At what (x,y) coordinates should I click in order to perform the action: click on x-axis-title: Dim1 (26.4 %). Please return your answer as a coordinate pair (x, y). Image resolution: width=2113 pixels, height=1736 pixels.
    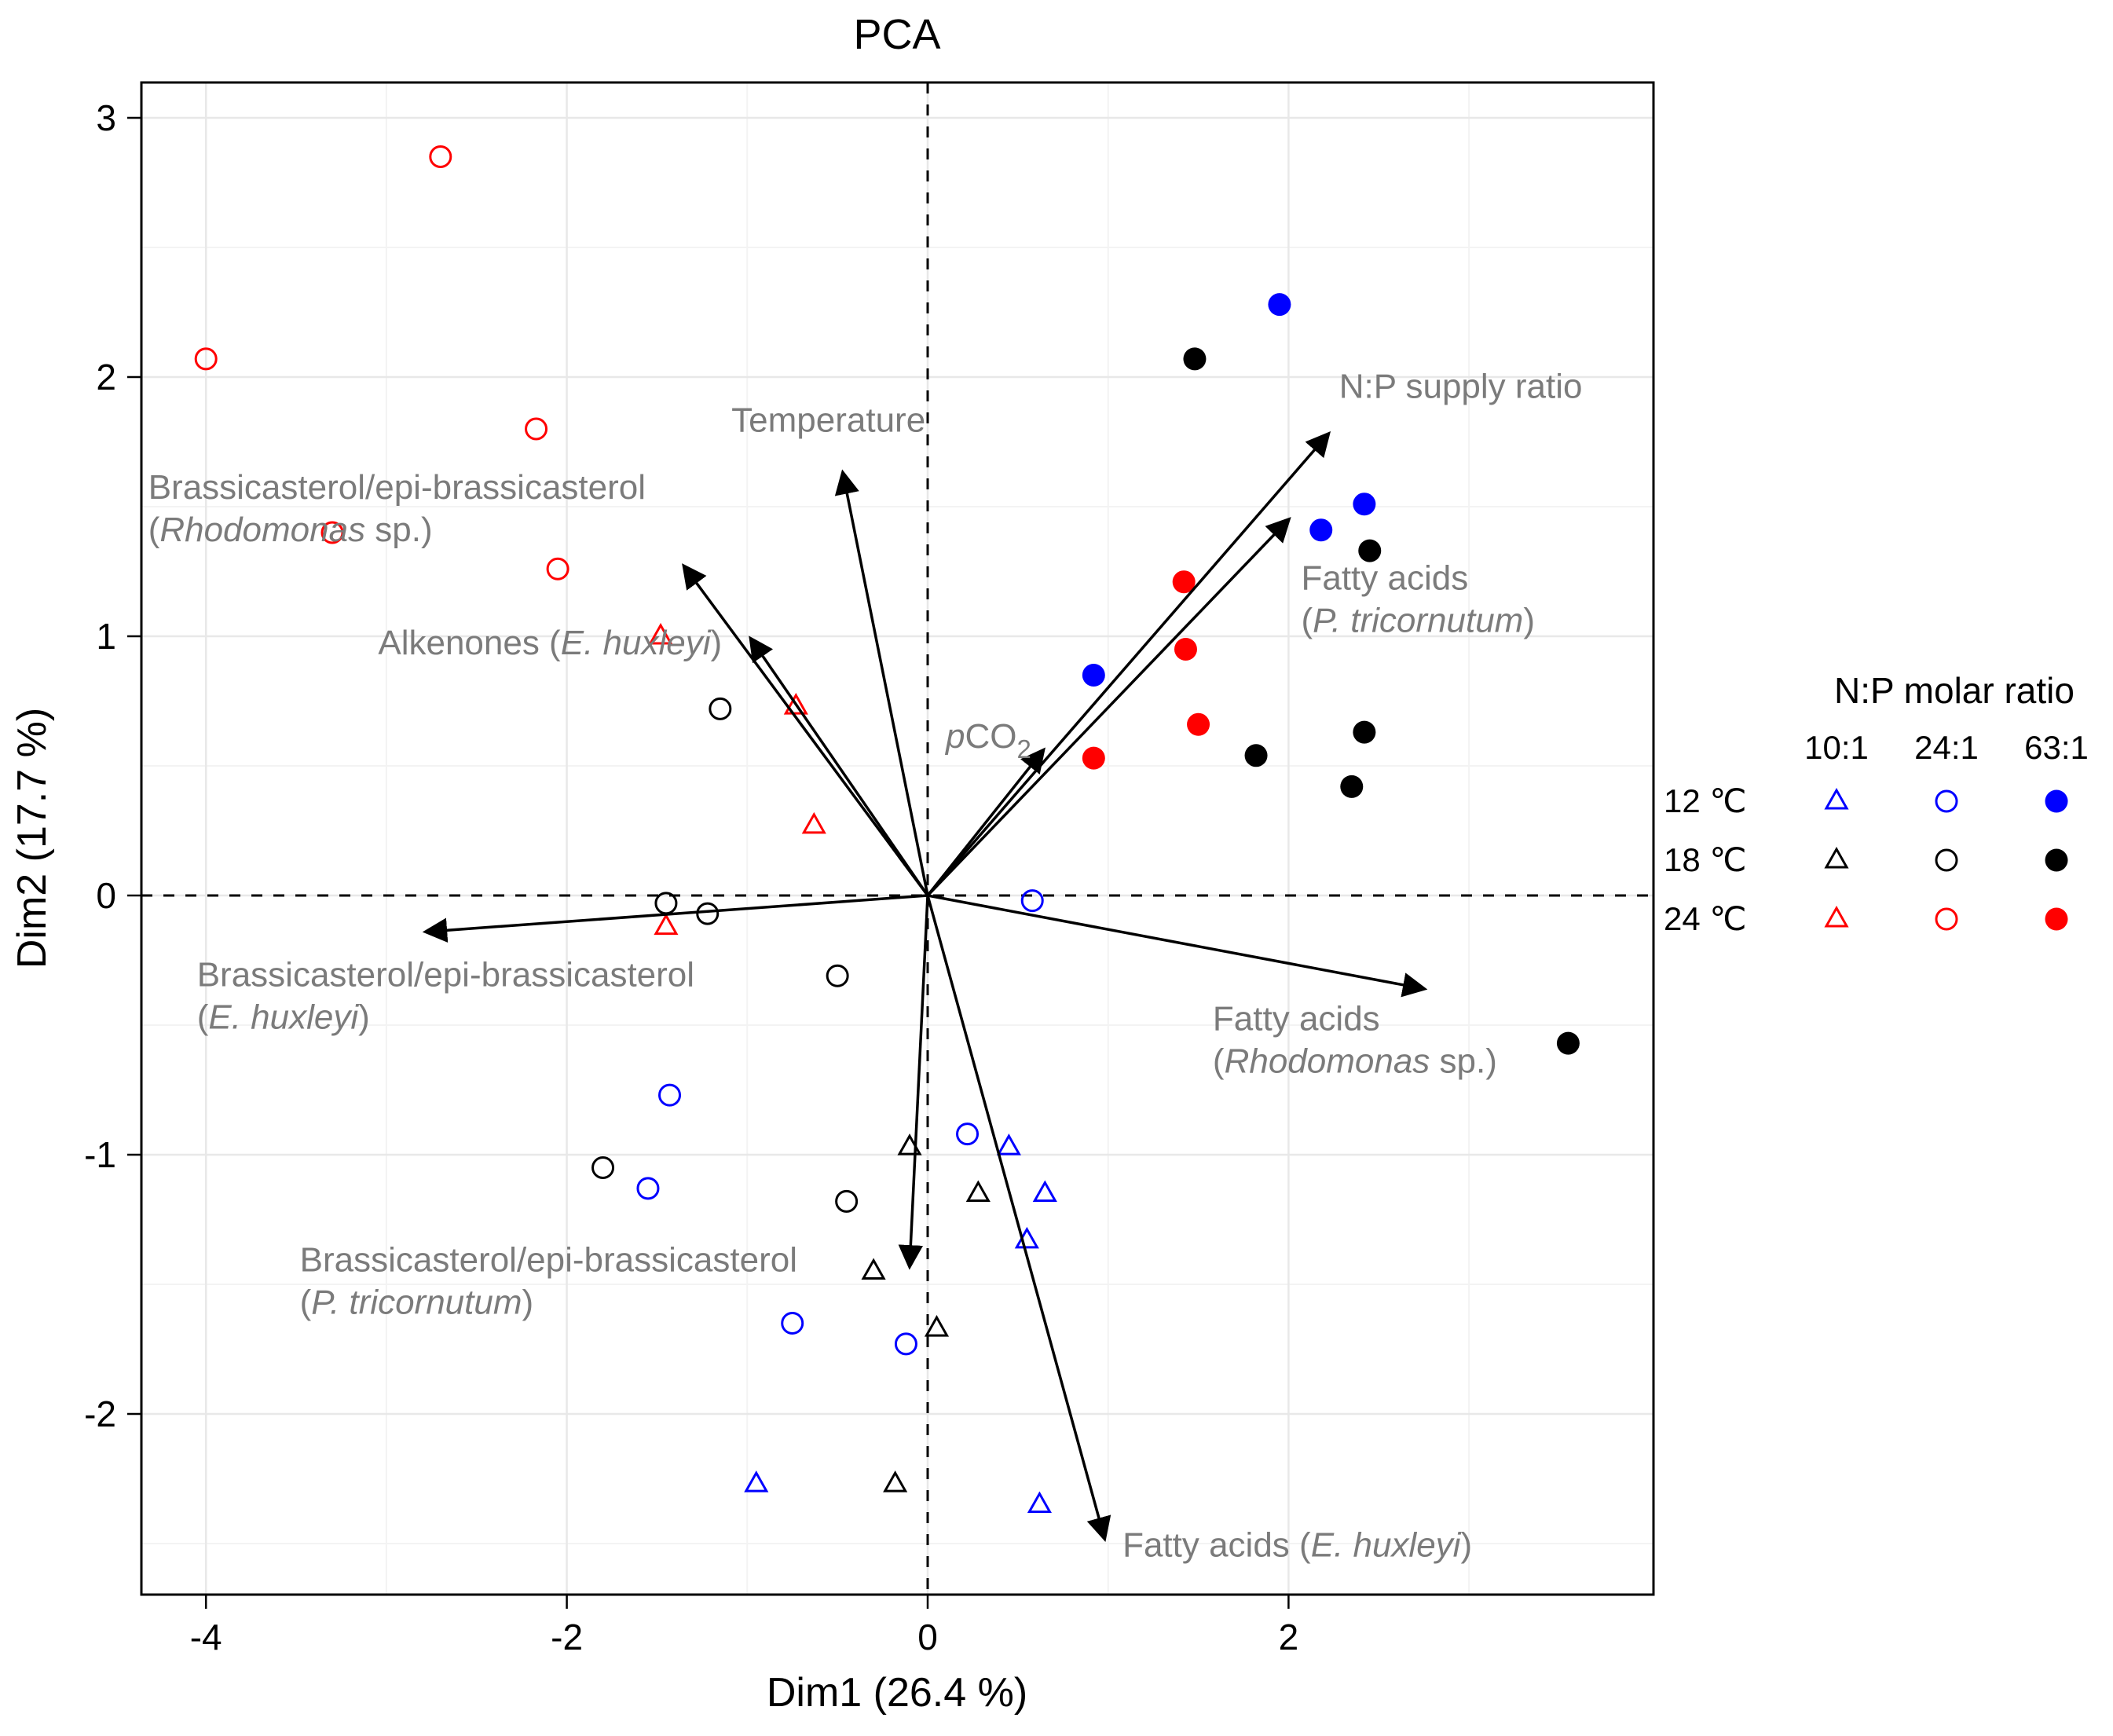
    Looking at the image, I should click on (897, 1693).